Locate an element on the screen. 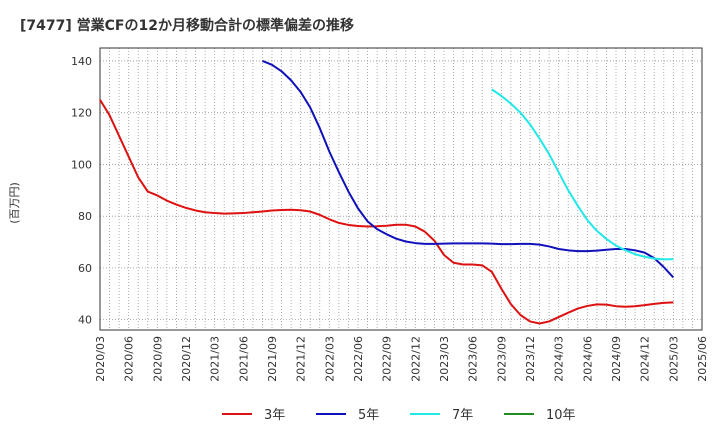 This screenshot has width=720, height=440. x-tick-label: 2024/06 is located at coordinates (587, 359).